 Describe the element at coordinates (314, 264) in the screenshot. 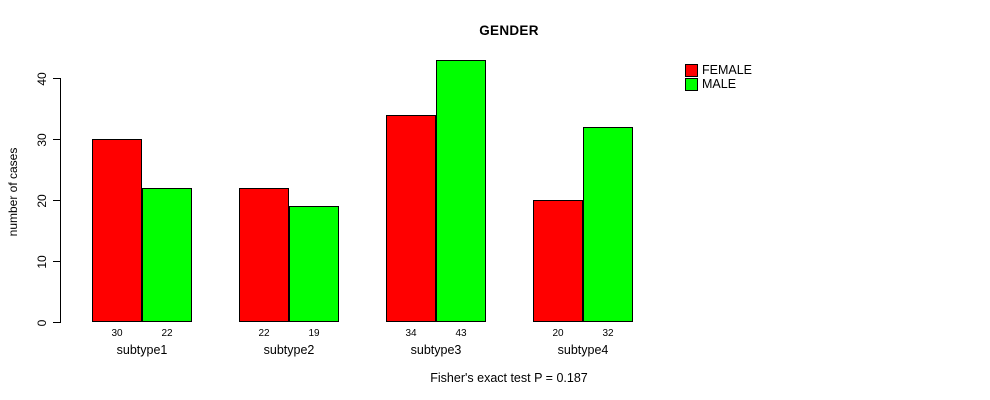

I see `bar-male-subtype2` at that location.